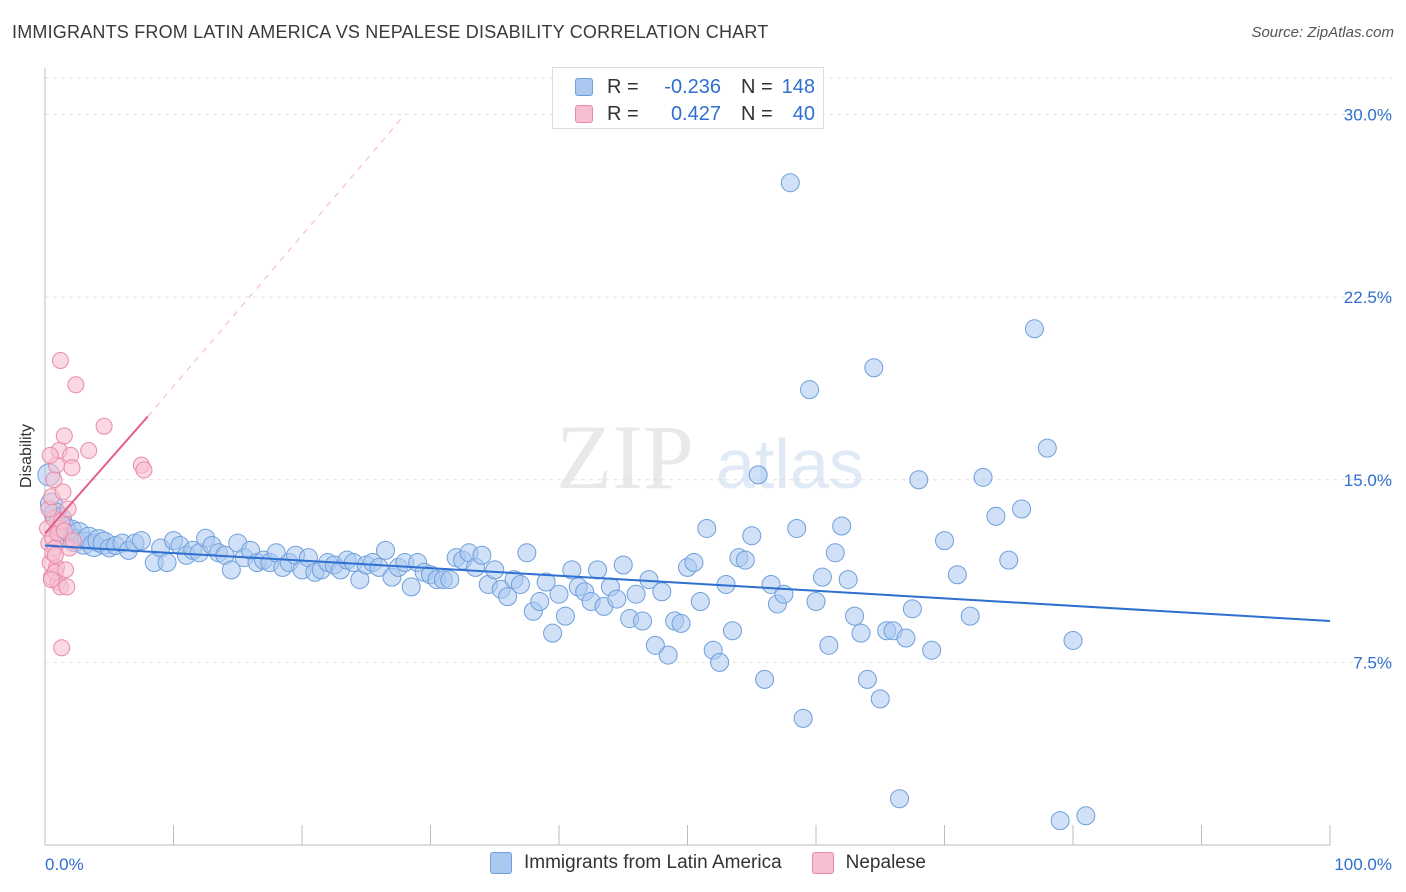 The height and width of the screenshot is (892, 1406). What do you see at coordinates (885, 862) in the screenshot?
I see `legend-label-nepalese: Nepalese` at bounding box center [885, 862].